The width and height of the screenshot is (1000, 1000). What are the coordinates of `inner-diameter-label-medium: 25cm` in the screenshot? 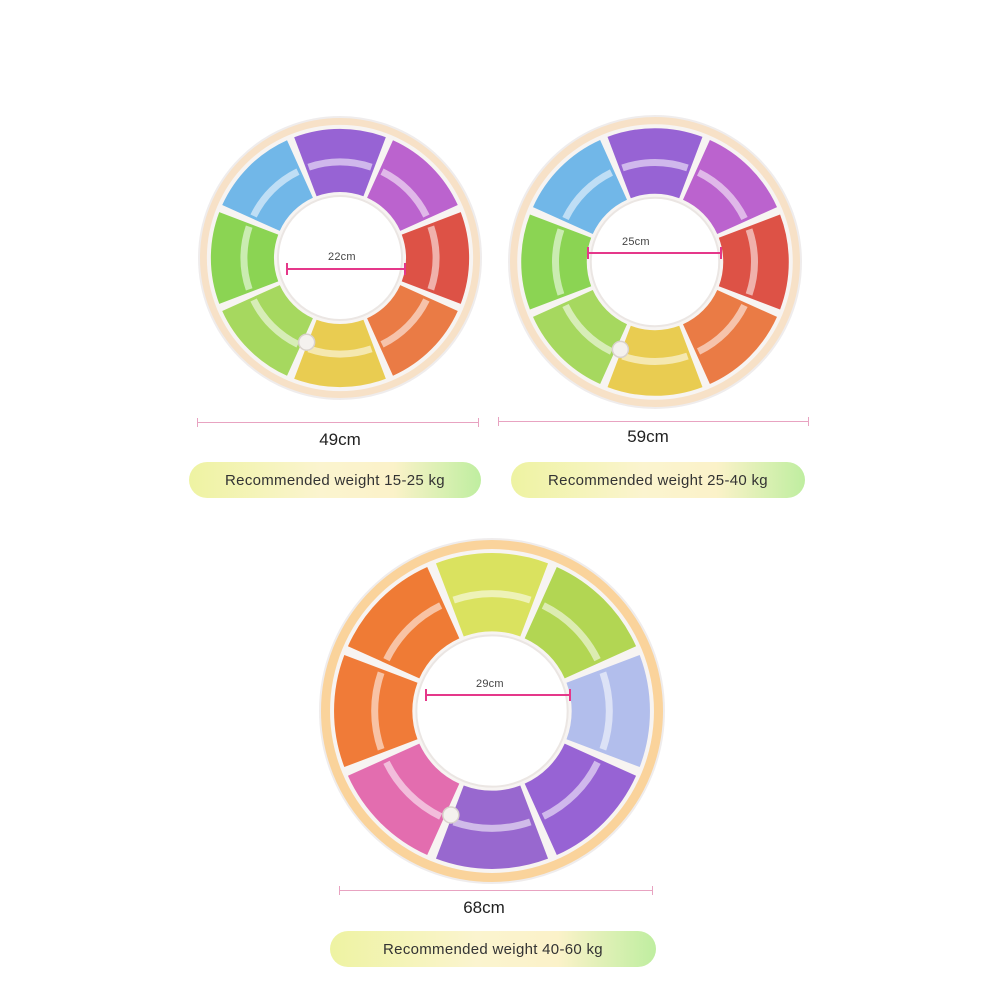 It's located at (636, 242).